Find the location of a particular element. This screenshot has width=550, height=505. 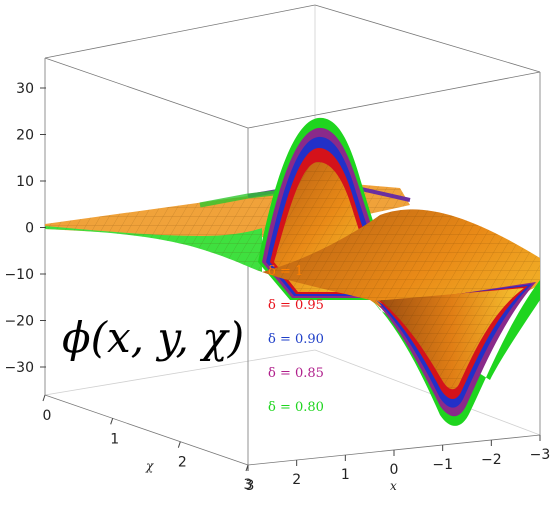

z-tick-label: 20 is located at coordinates (25, 136).